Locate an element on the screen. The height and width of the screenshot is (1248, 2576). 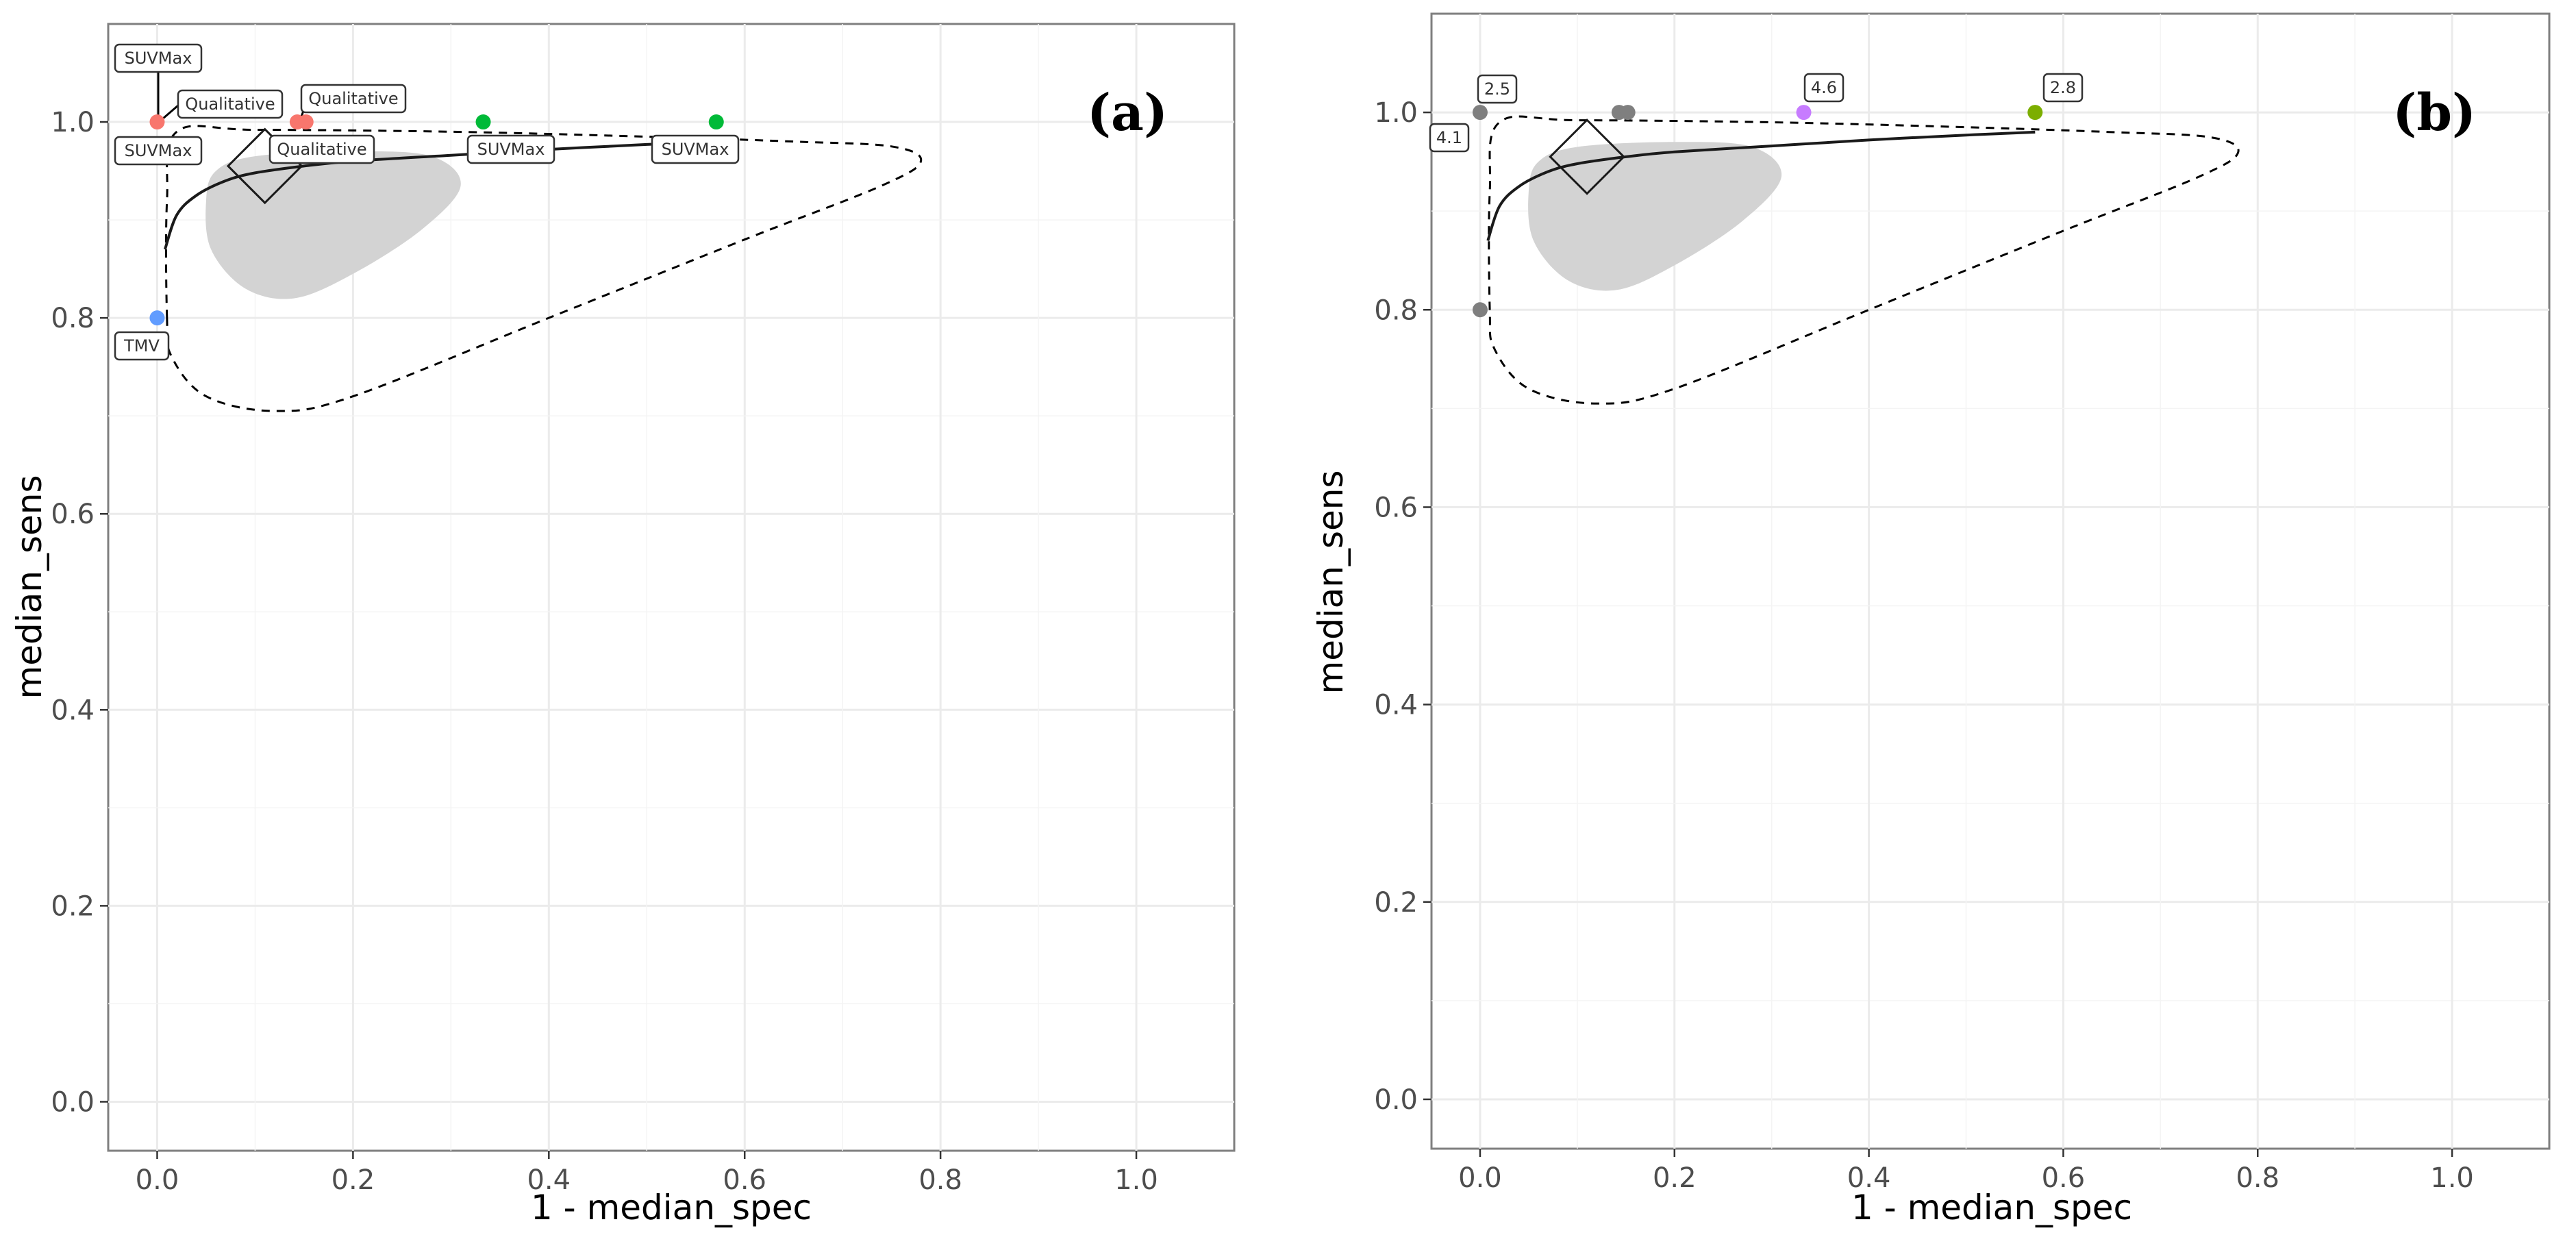
point-label: 2.5 is located at coordinates (1497, 89).